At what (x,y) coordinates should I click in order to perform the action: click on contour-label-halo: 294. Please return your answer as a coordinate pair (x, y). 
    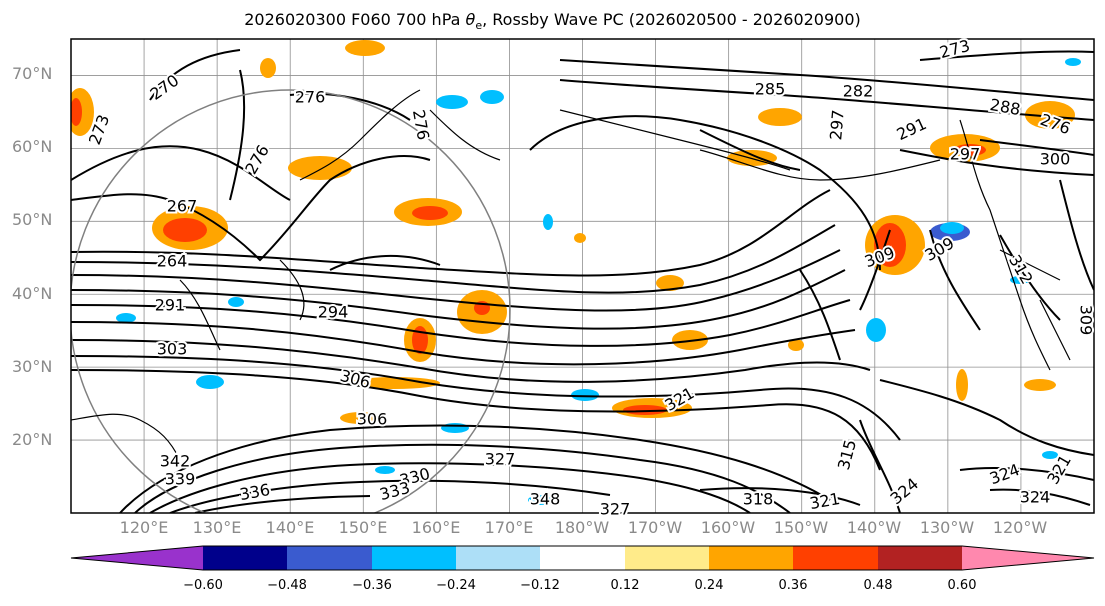
    Looking at the image, I should click on (333, 312).